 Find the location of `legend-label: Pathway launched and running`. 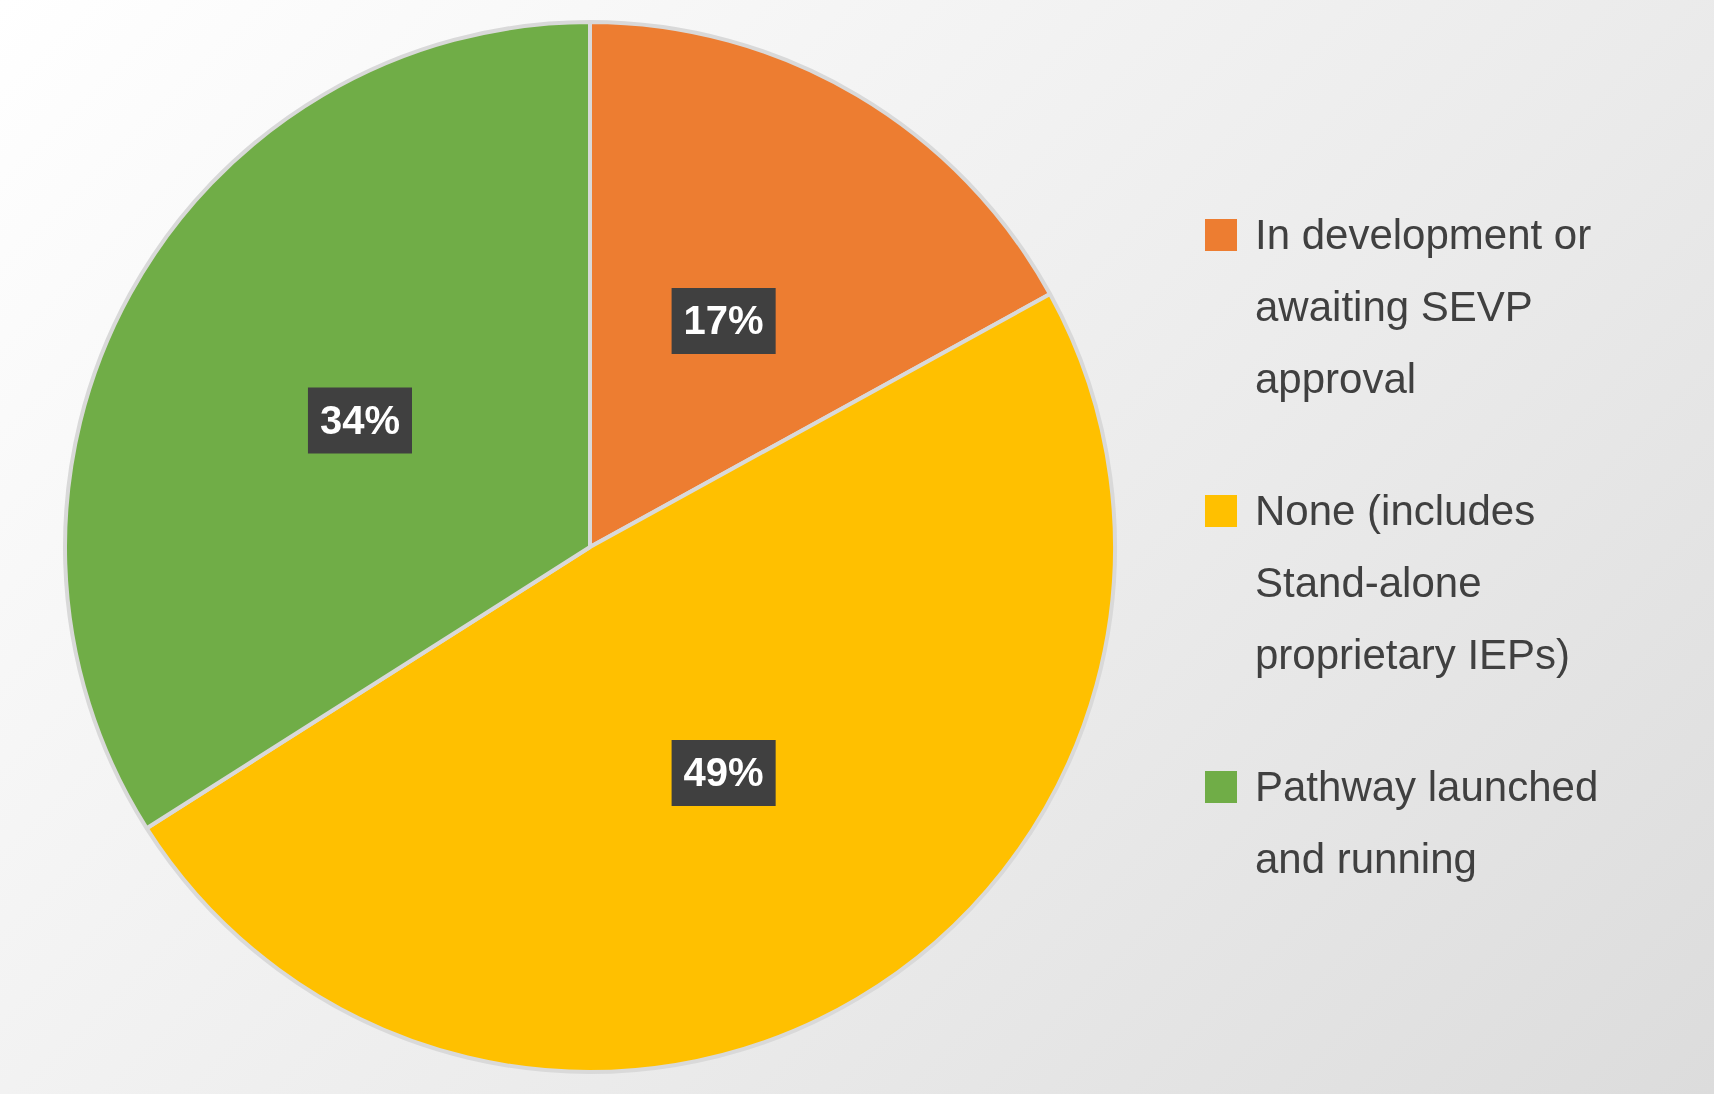

legend-label: Pathway launched and running is located at coordinates (1427, 823).